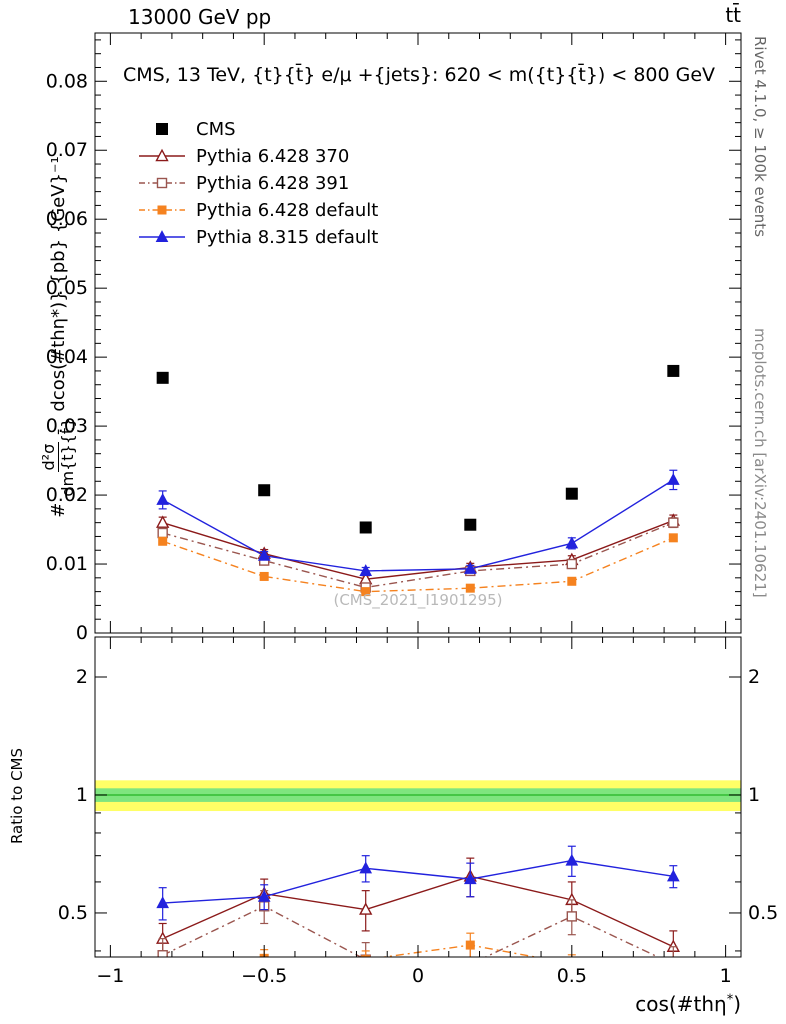  What do you see at coordinates (264, 976) in the screenshot?
I see `x-tick-label: −0.5` at bounding box center [264, 976].